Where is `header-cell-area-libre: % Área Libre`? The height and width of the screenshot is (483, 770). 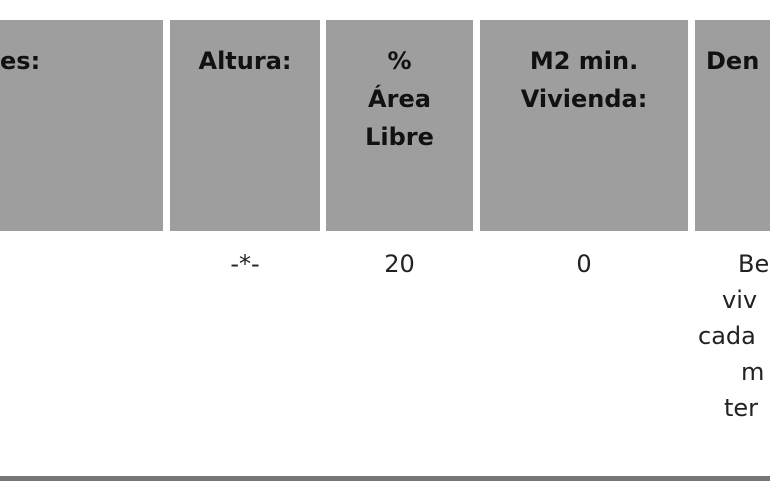 header-cell-area-libre: % Área Libre is located at coordinates (399, 125).